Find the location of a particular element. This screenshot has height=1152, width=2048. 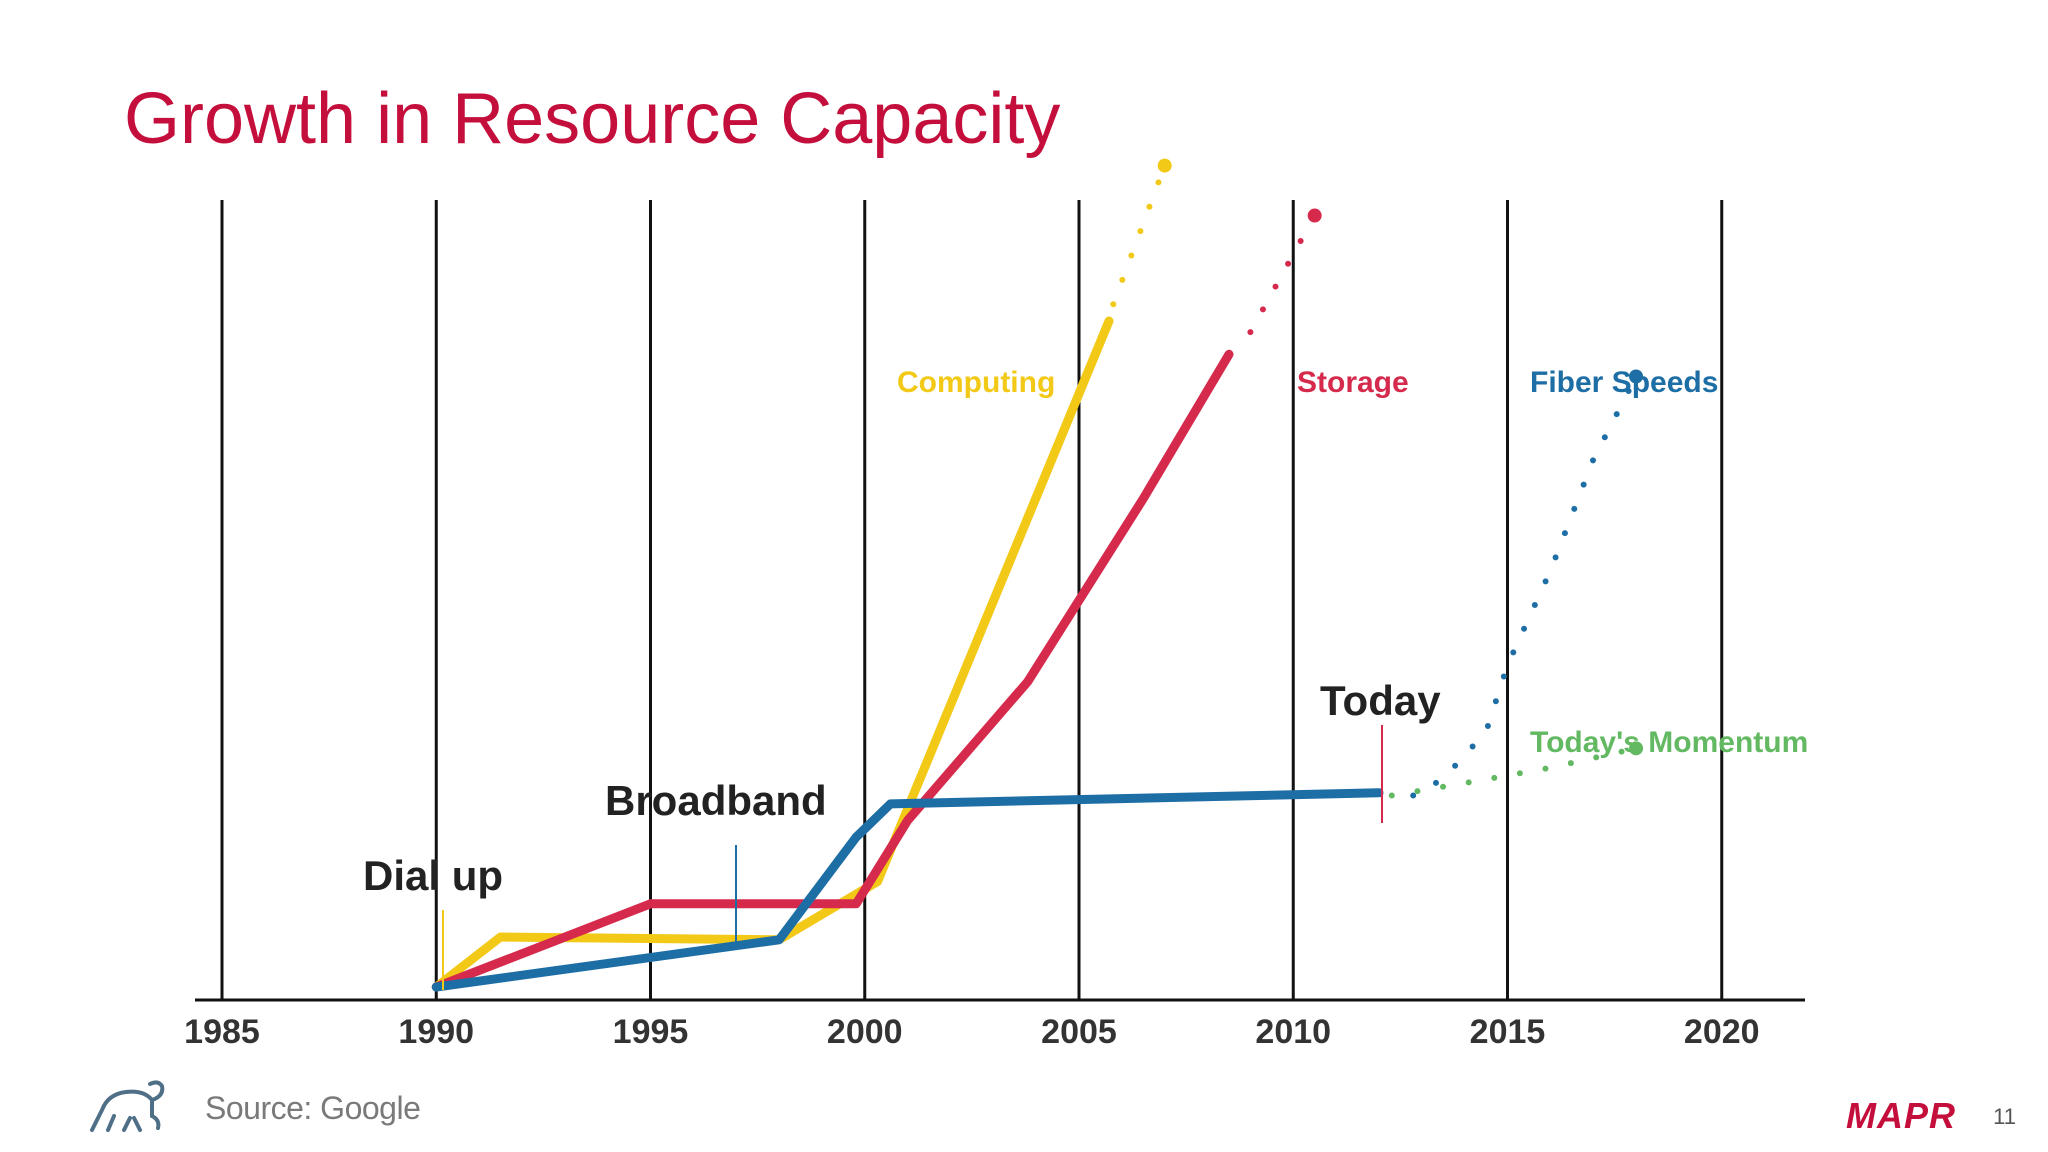

x-tick-label-1995: 1995 is located at coordinates (651, 1032).